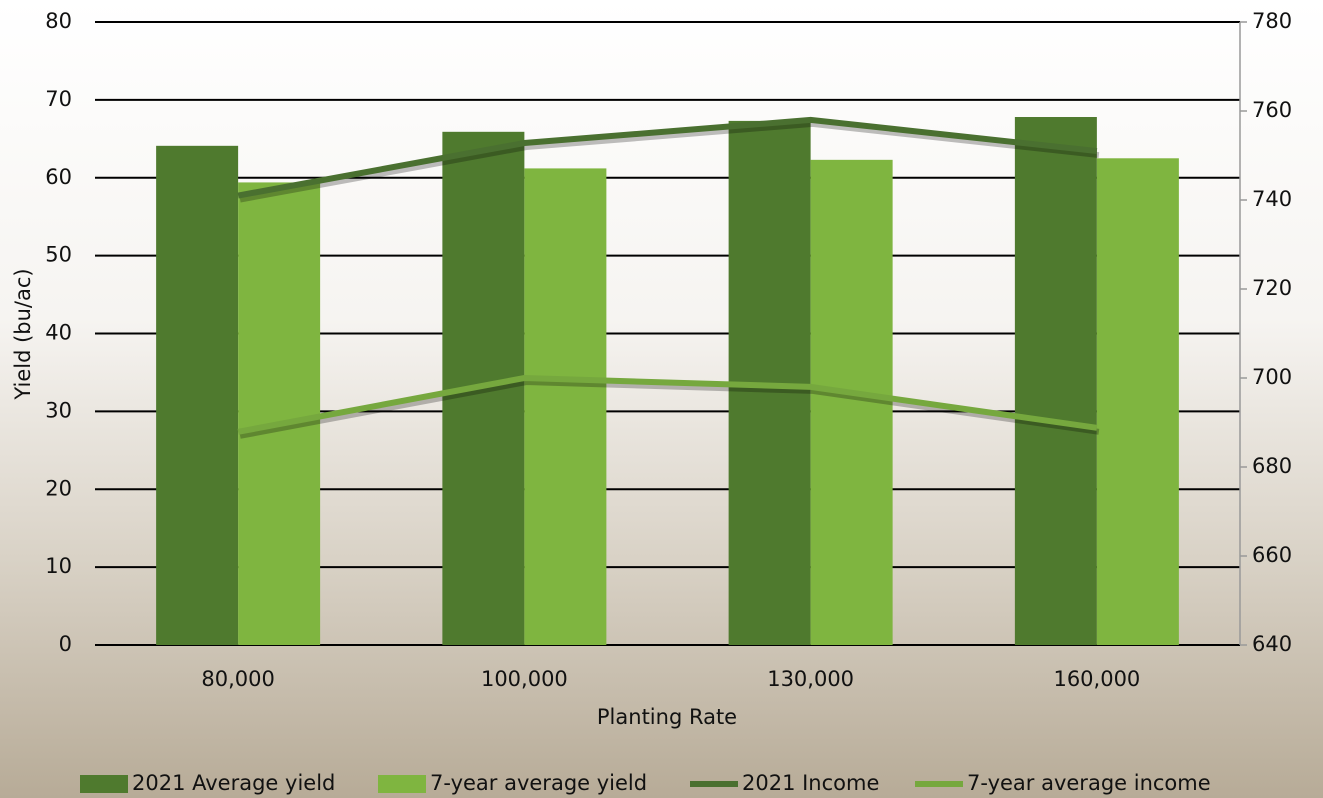  What do you see at coordinates (58, 333) in the screenshot?
I see `y-tick-label: 40` at bounding box center [58, 333].